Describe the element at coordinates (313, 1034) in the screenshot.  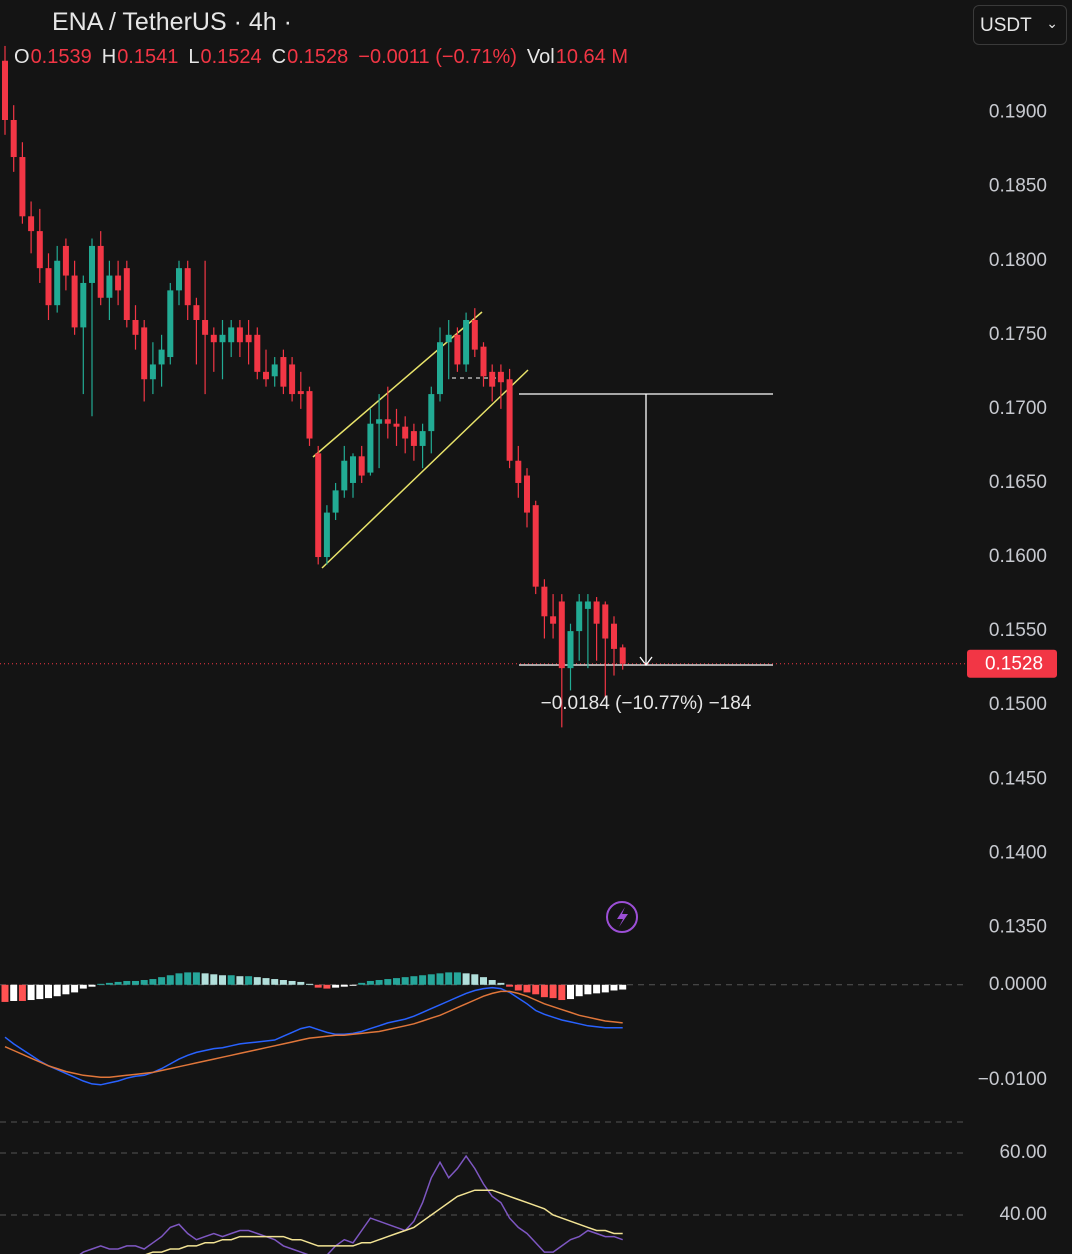
I see `indicator-line` at that location.